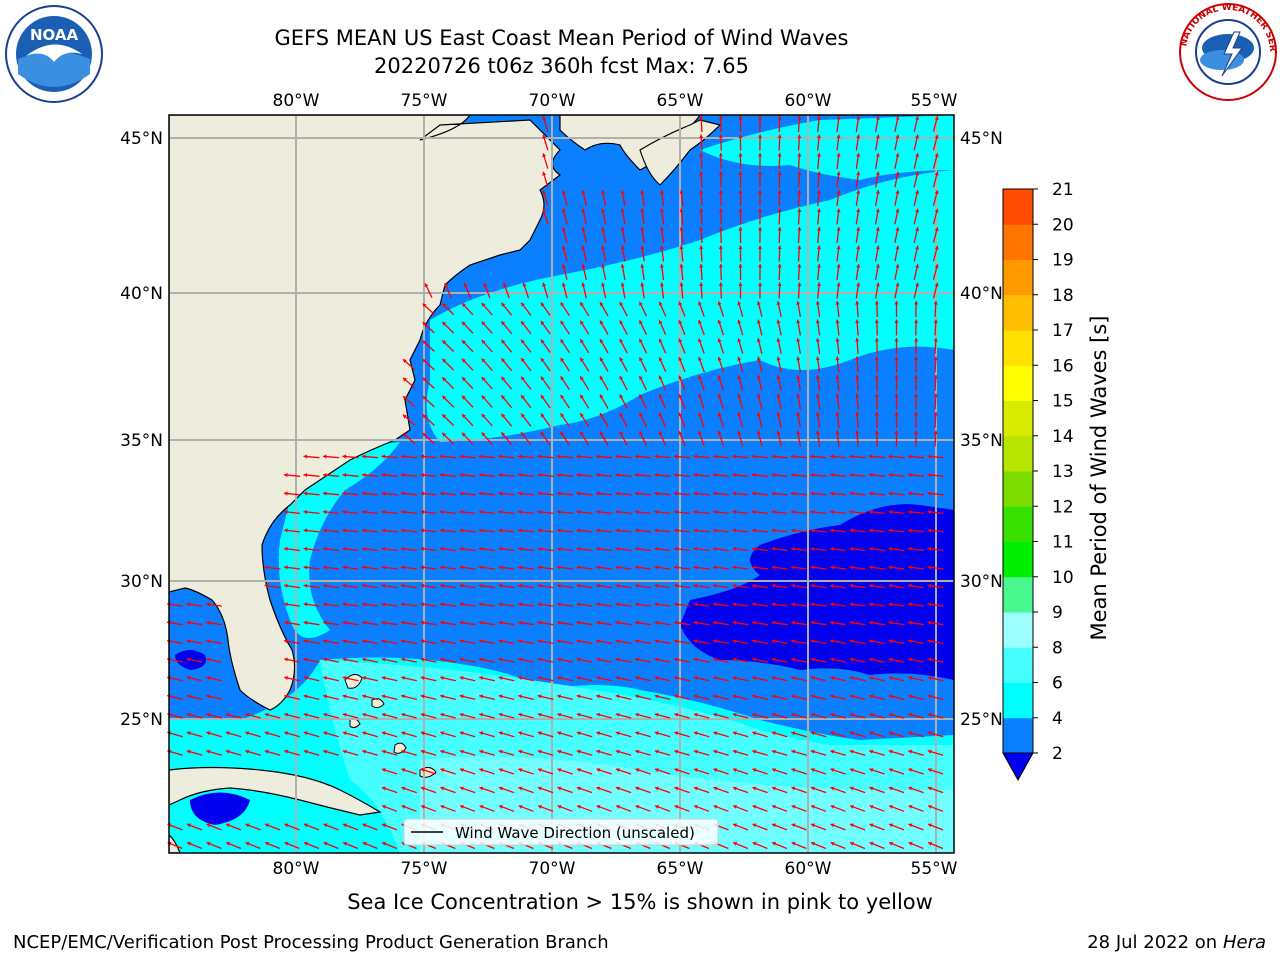 The width and height of the screenshot is (1280, 960). I want to click on colorbar-tick-label: 14, so click(1063, 437).